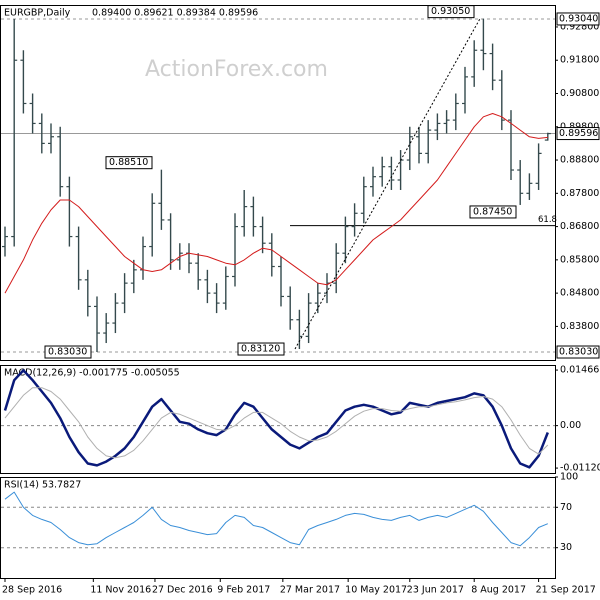 This screenshot has width=600, height=600. What do you see at coordinates (570, 425) in the screenshot?
I see `y-tick-label: 0.00` at bounding box center [570, 425].